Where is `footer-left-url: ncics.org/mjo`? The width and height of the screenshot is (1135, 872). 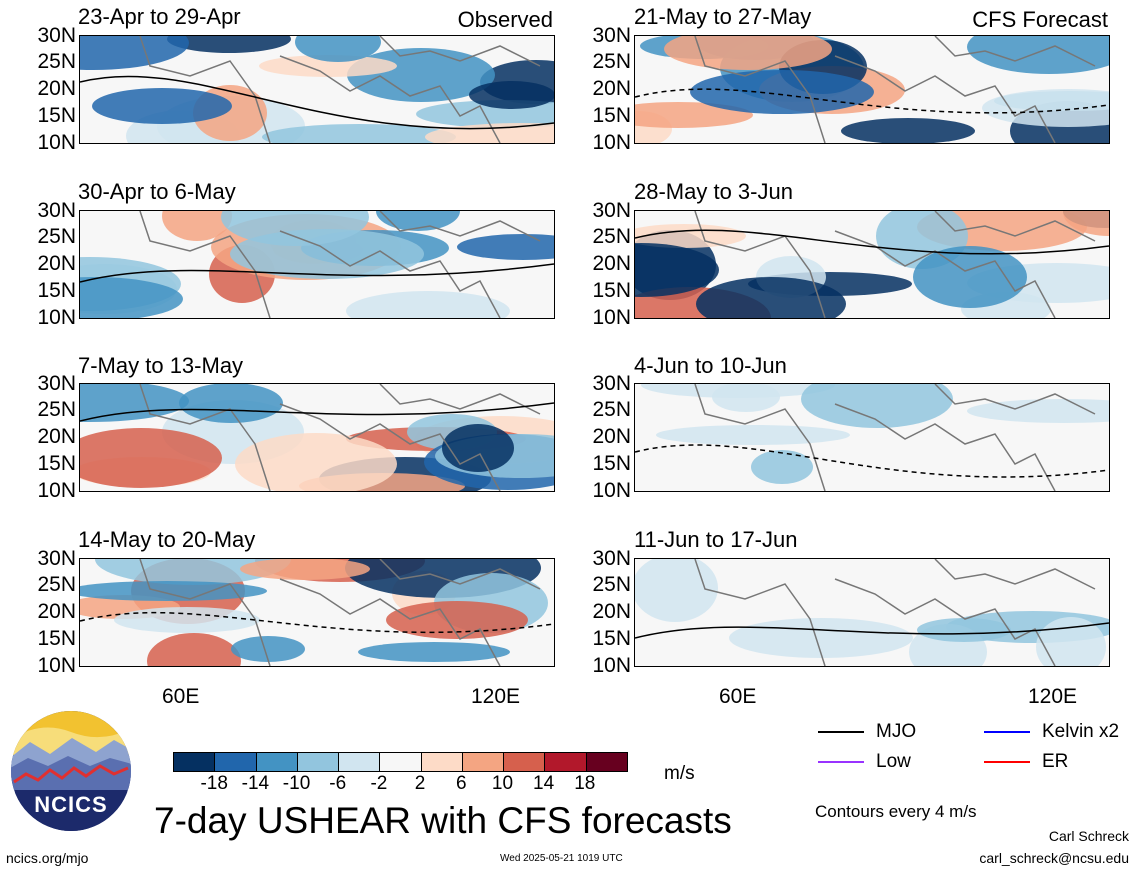
footer-left-url: ncics.org/mjo is located at coordinates (47, 858).